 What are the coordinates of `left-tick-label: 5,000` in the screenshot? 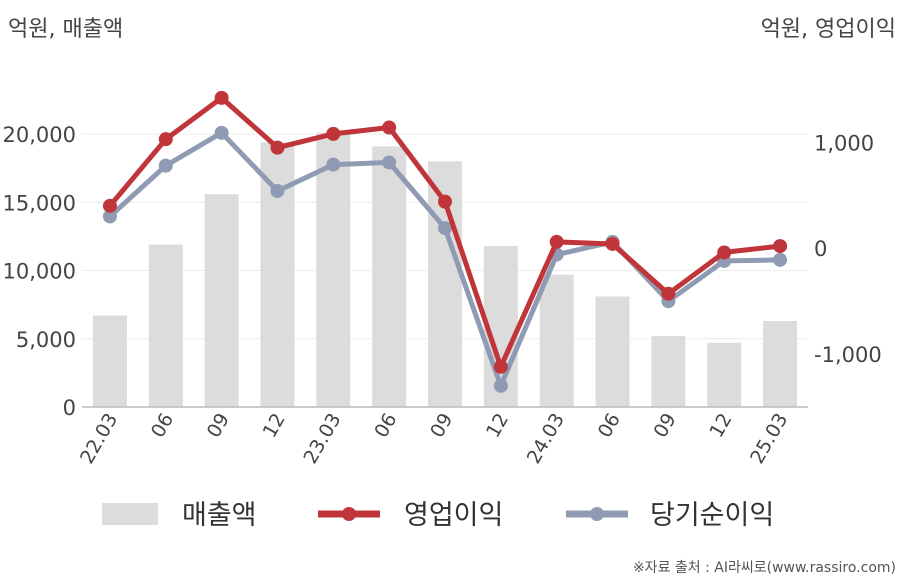 It's located at (46, 340).